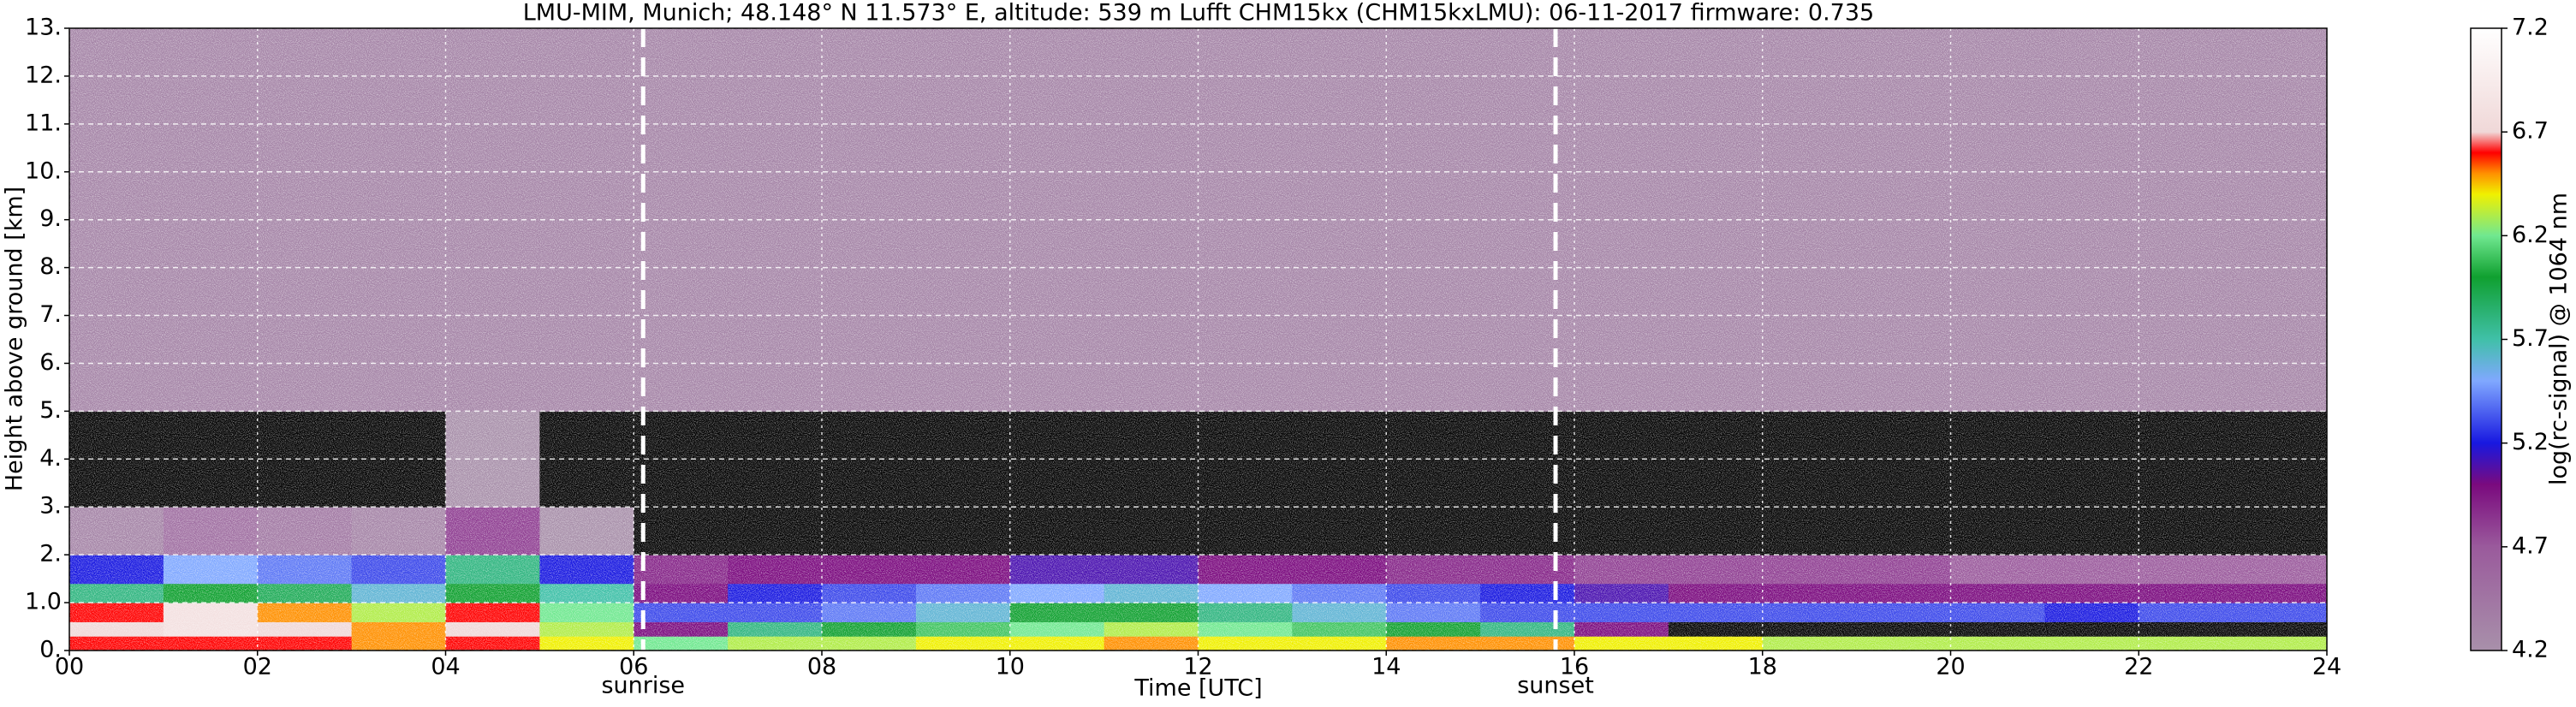 This screenshot has width=2576, height=707. I want to click on x-tick-label: 22, so click(2138, 667).